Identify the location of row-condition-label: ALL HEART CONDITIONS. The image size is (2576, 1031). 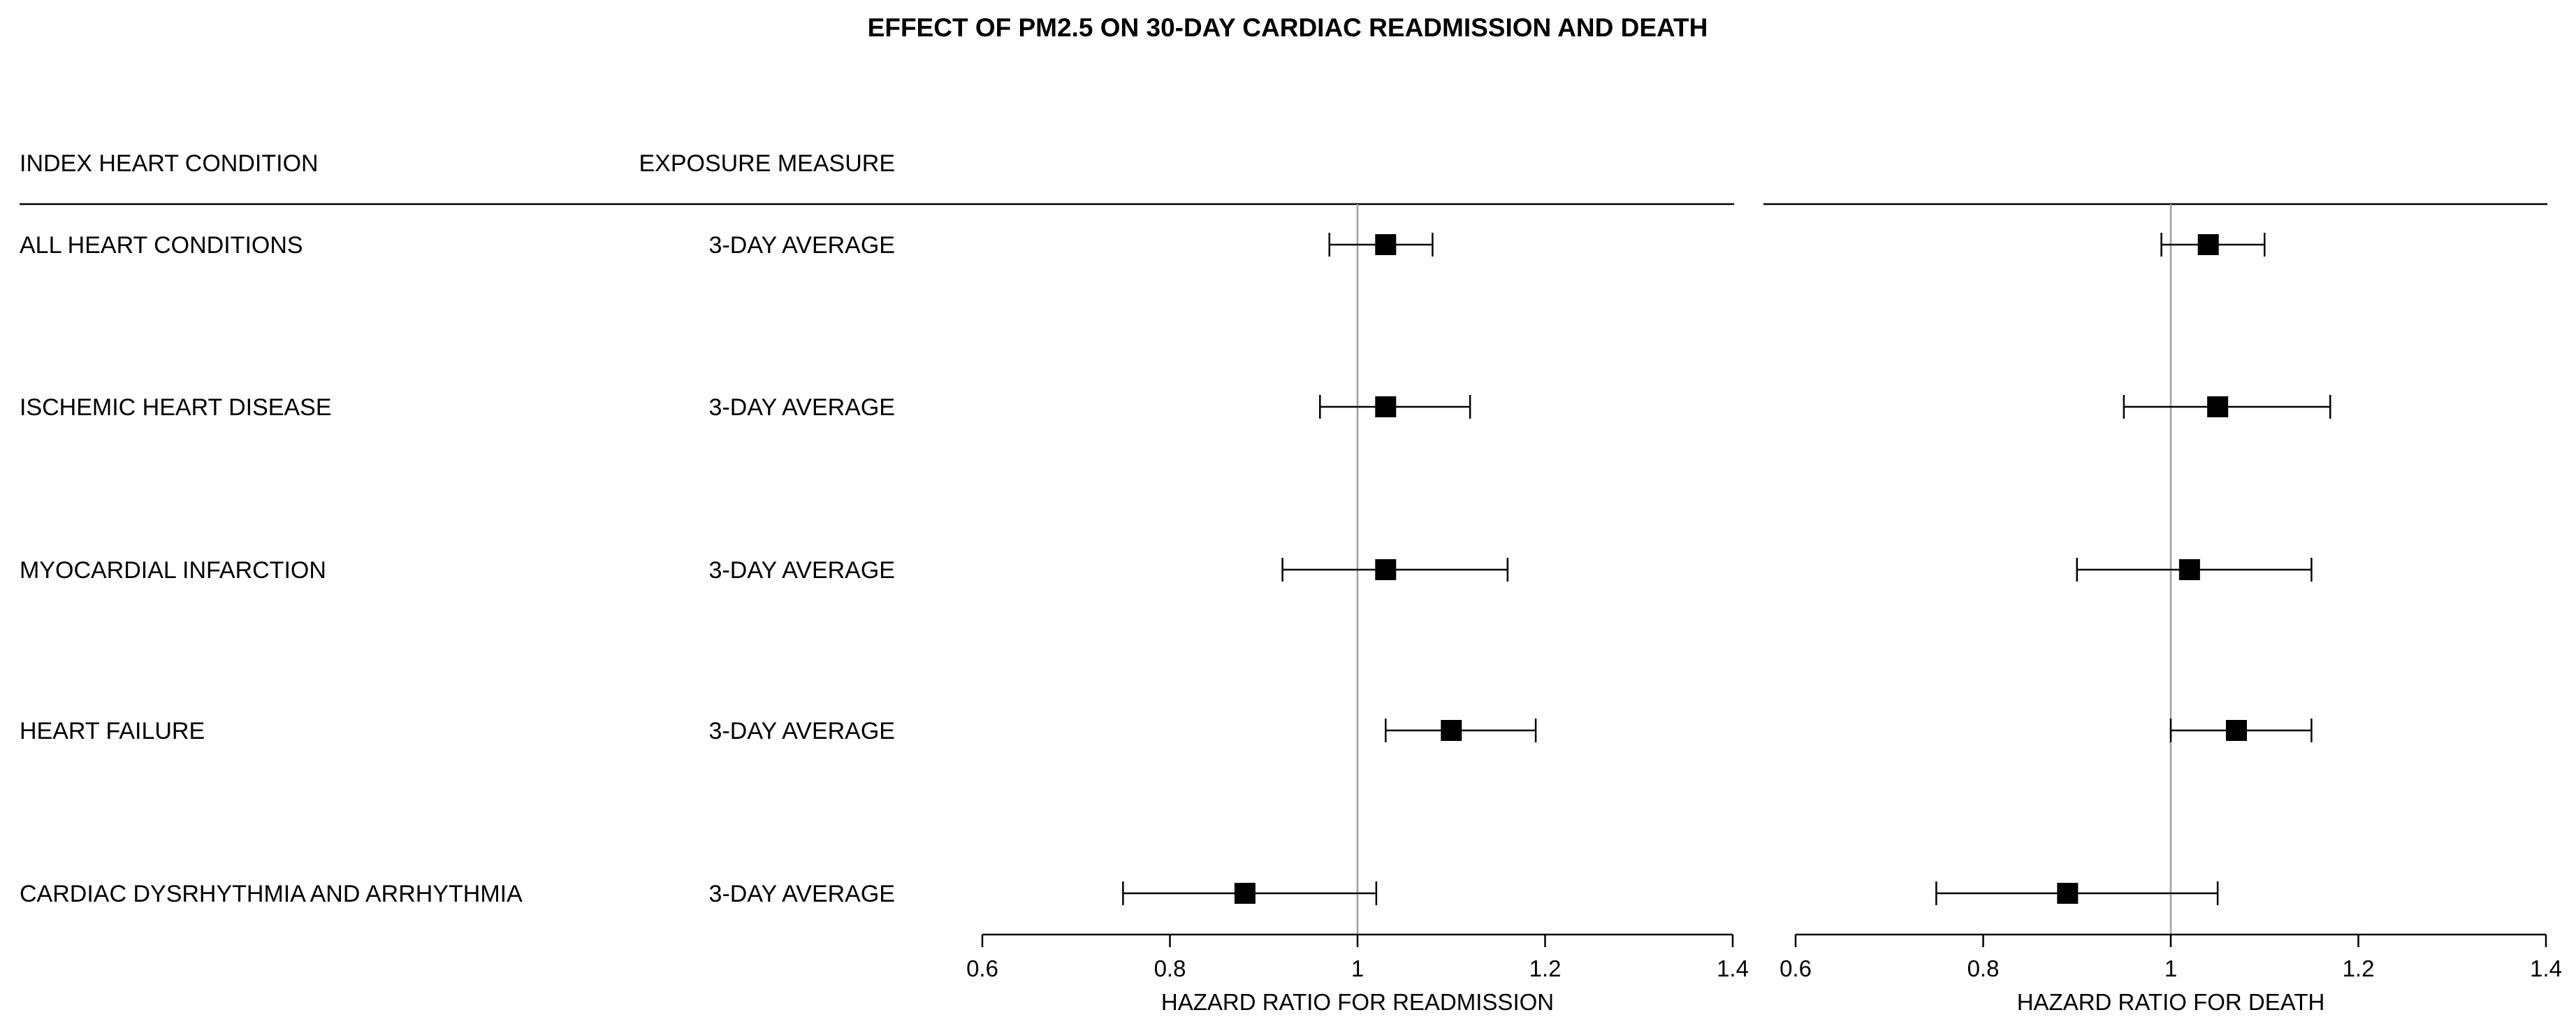
(161, 245).